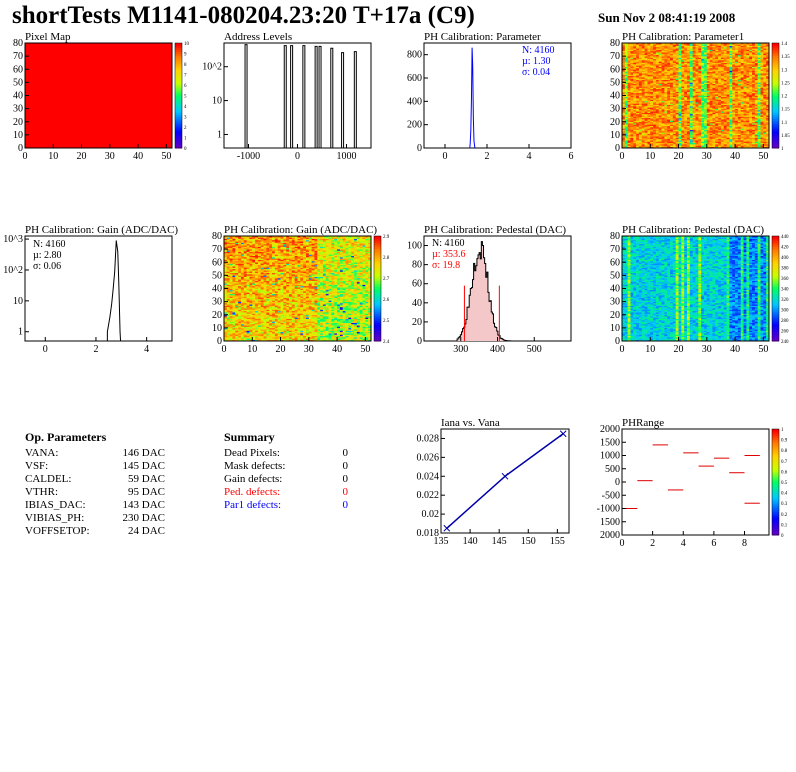 The image size is (796, 772). Describe the element at coordinates (185, 149) in the screenshot. I see `z-tick-label: 0` at that location.